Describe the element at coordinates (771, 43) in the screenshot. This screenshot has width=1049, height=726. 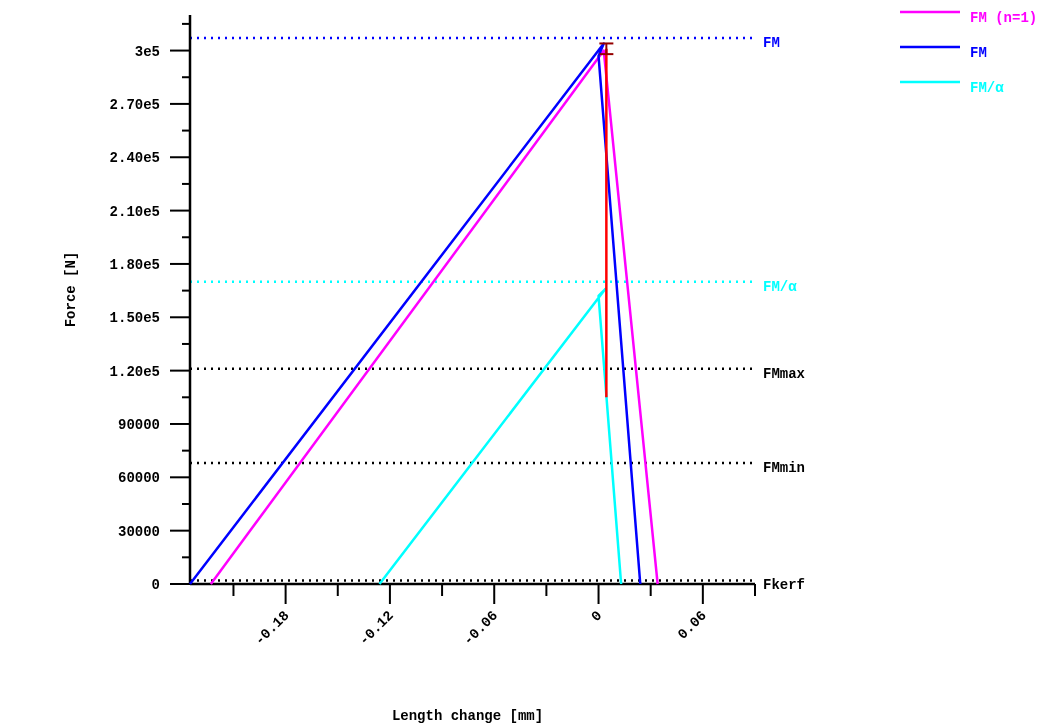
I see `ref-line-label: FM` at that location.